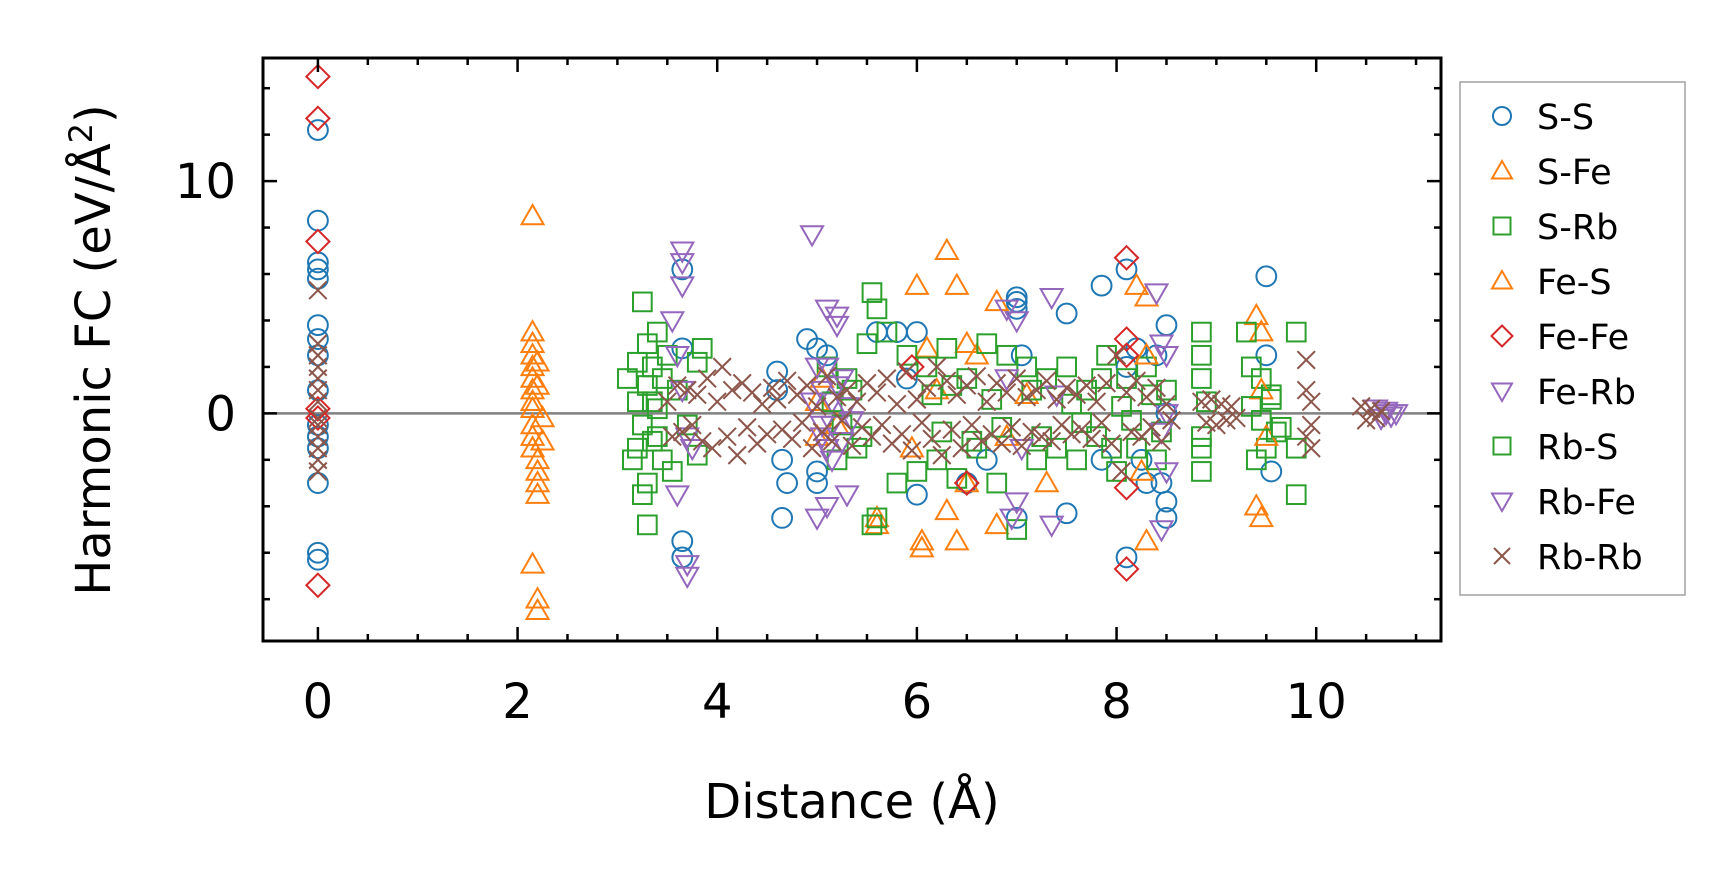 The width and height of the screenshot is (1723, 883). Describe the element at coordinates (1574, 173) in the screenshot. I see `legend-label: S-Fe` at that location.